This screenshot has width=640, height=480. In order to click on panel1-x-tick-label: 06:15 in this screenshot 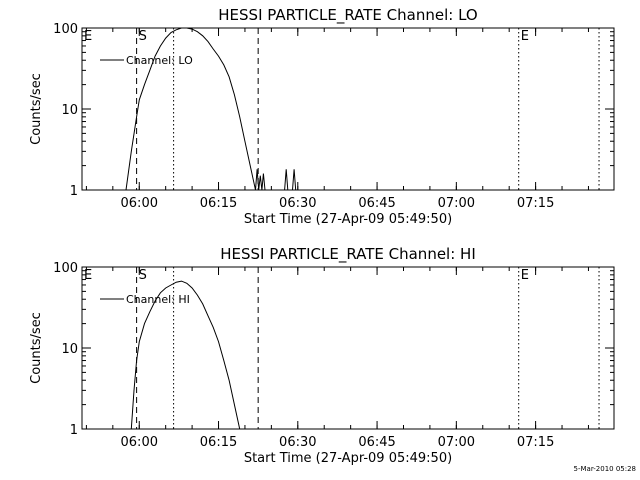, I will do `click(218, 203)`.